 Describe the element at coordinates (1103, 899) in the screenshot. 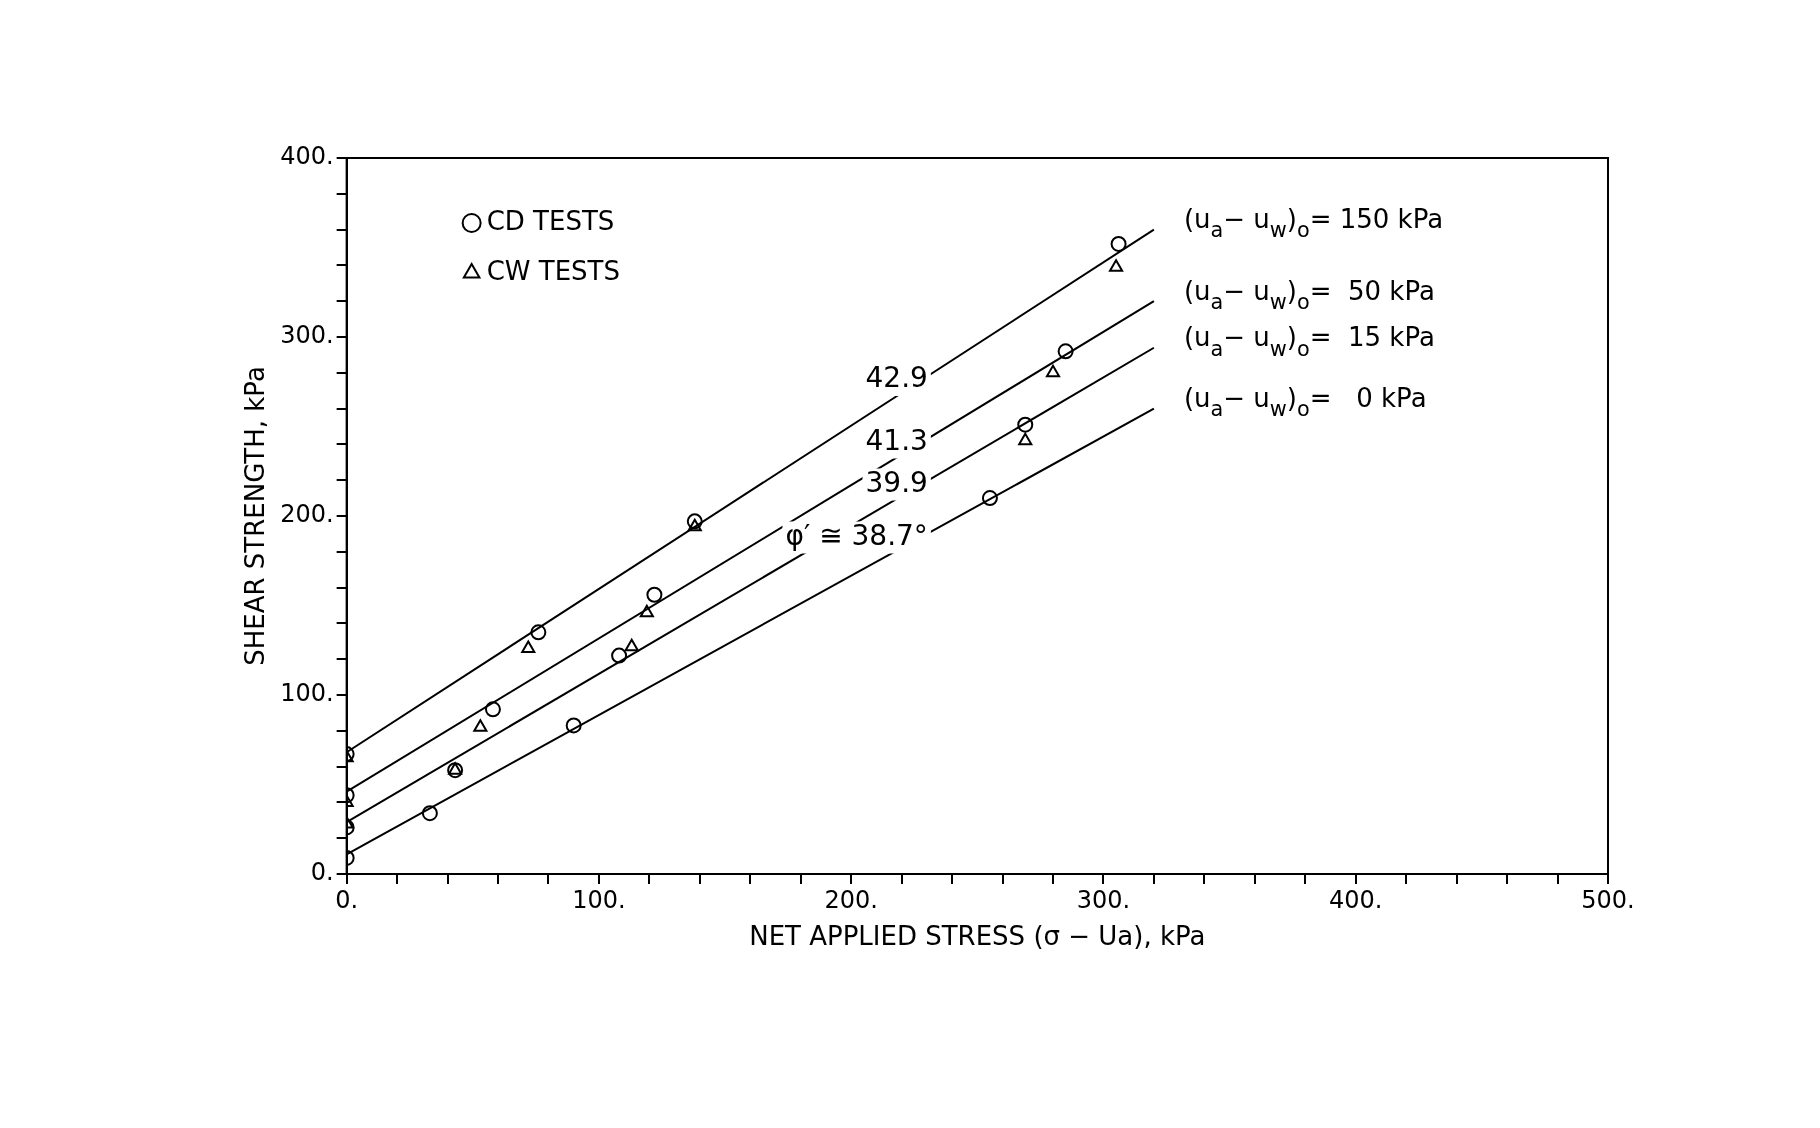

I see `x-tick-label: 300.` at that location.